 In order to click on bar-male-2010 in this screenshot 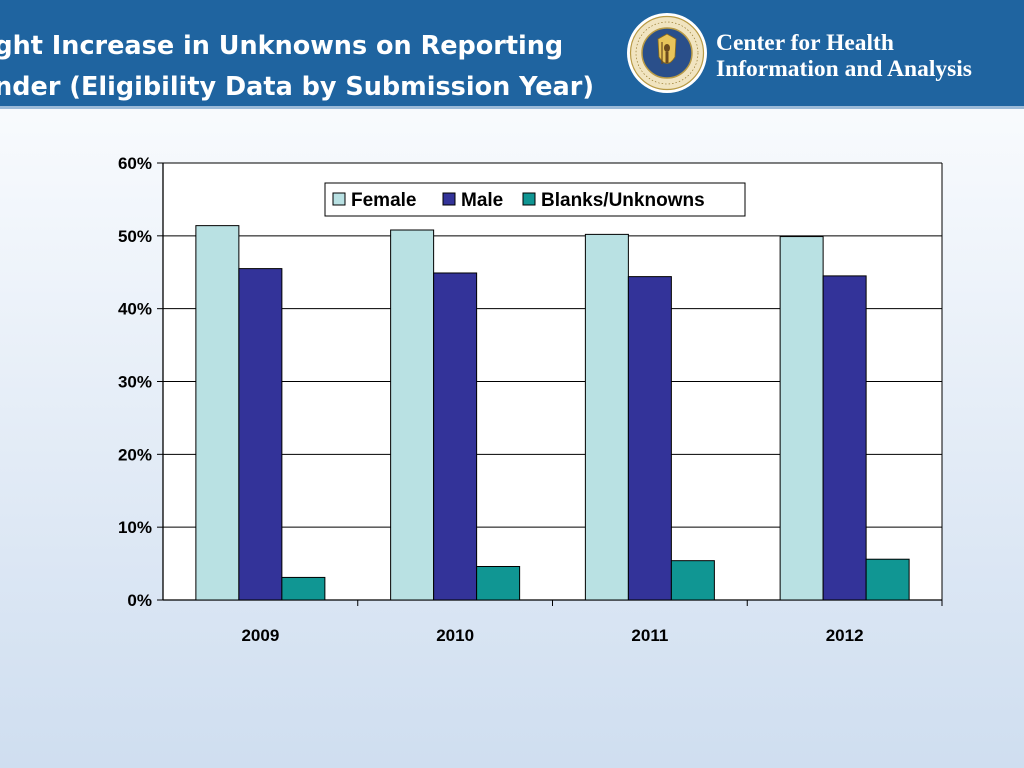, I will do `click(455, 436)`.